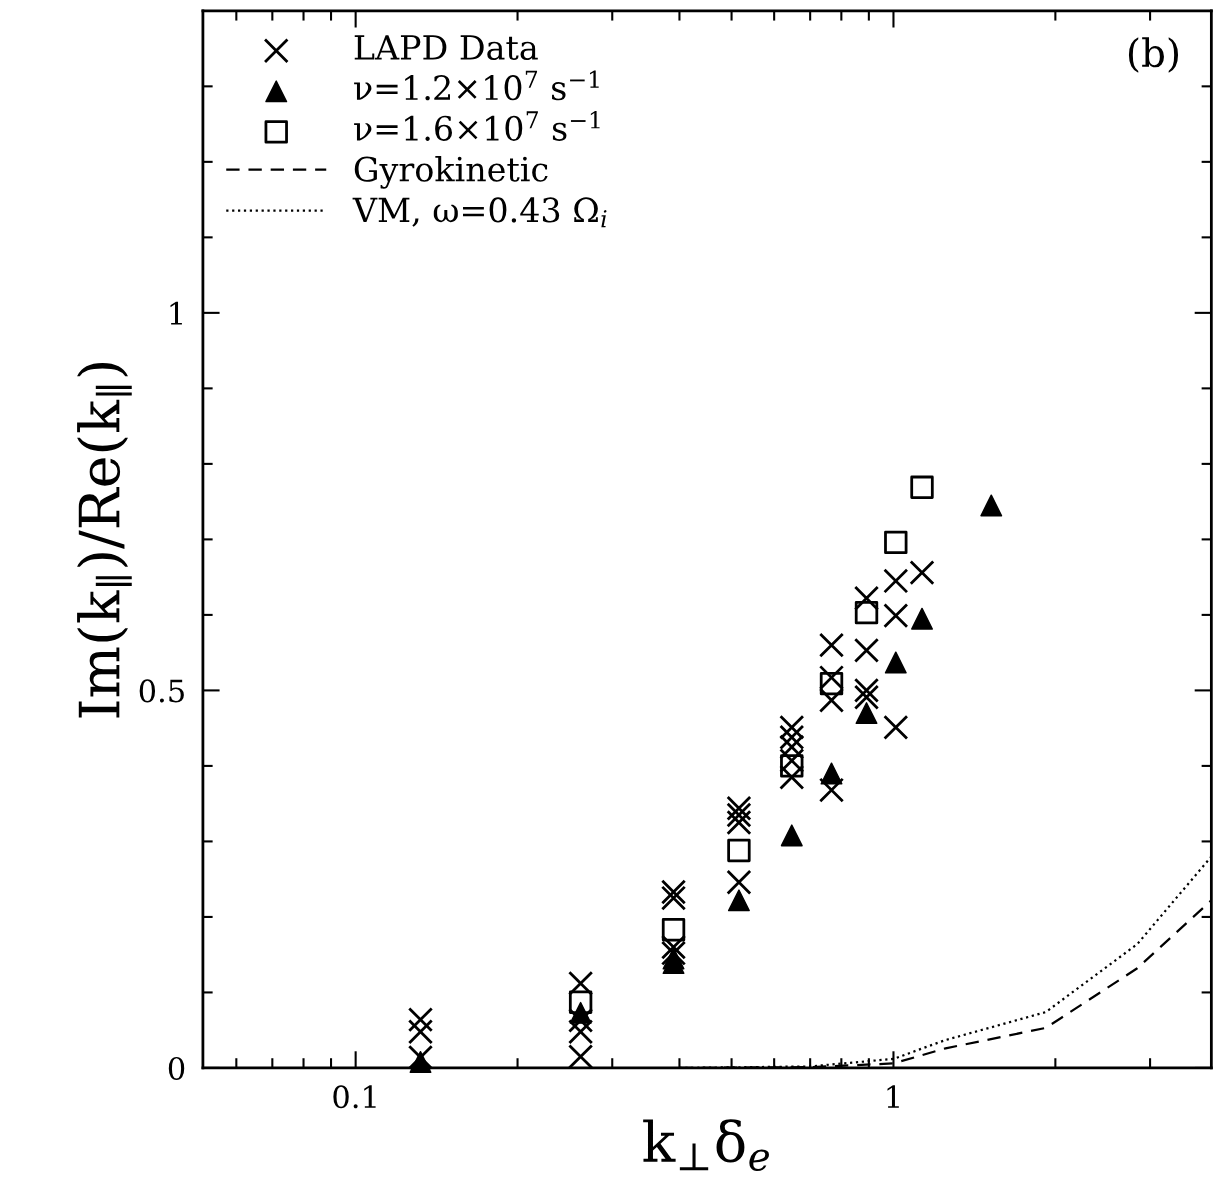  Describe the element at coordinates (706, 1145) in the screenshot. I see `x-axis-title: k$_{⊥}$δ$_{e}$` at that location.